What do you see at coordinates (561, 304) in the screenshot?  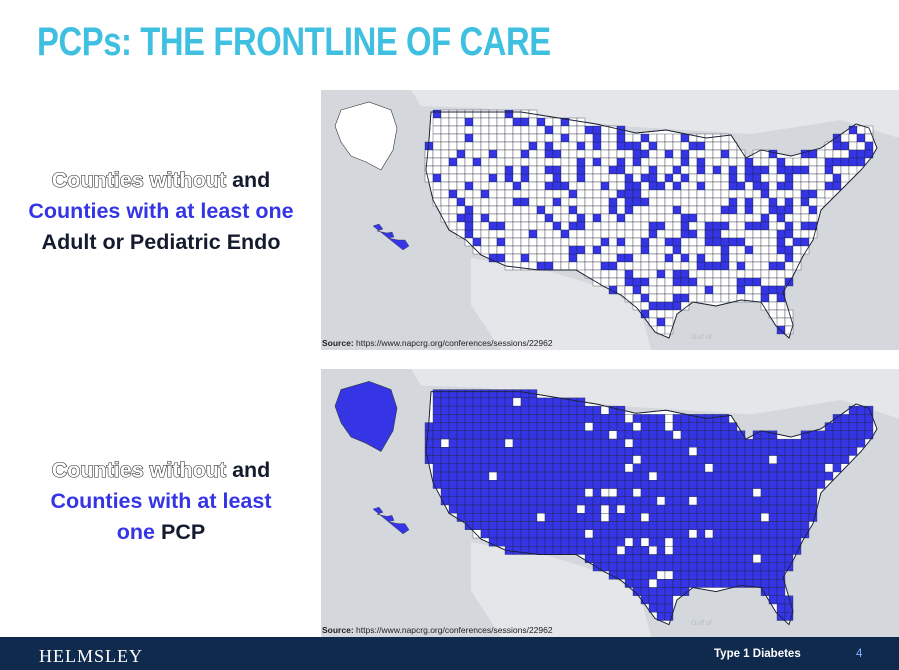 I see `mexico-land` at bounding box center [561, 304].